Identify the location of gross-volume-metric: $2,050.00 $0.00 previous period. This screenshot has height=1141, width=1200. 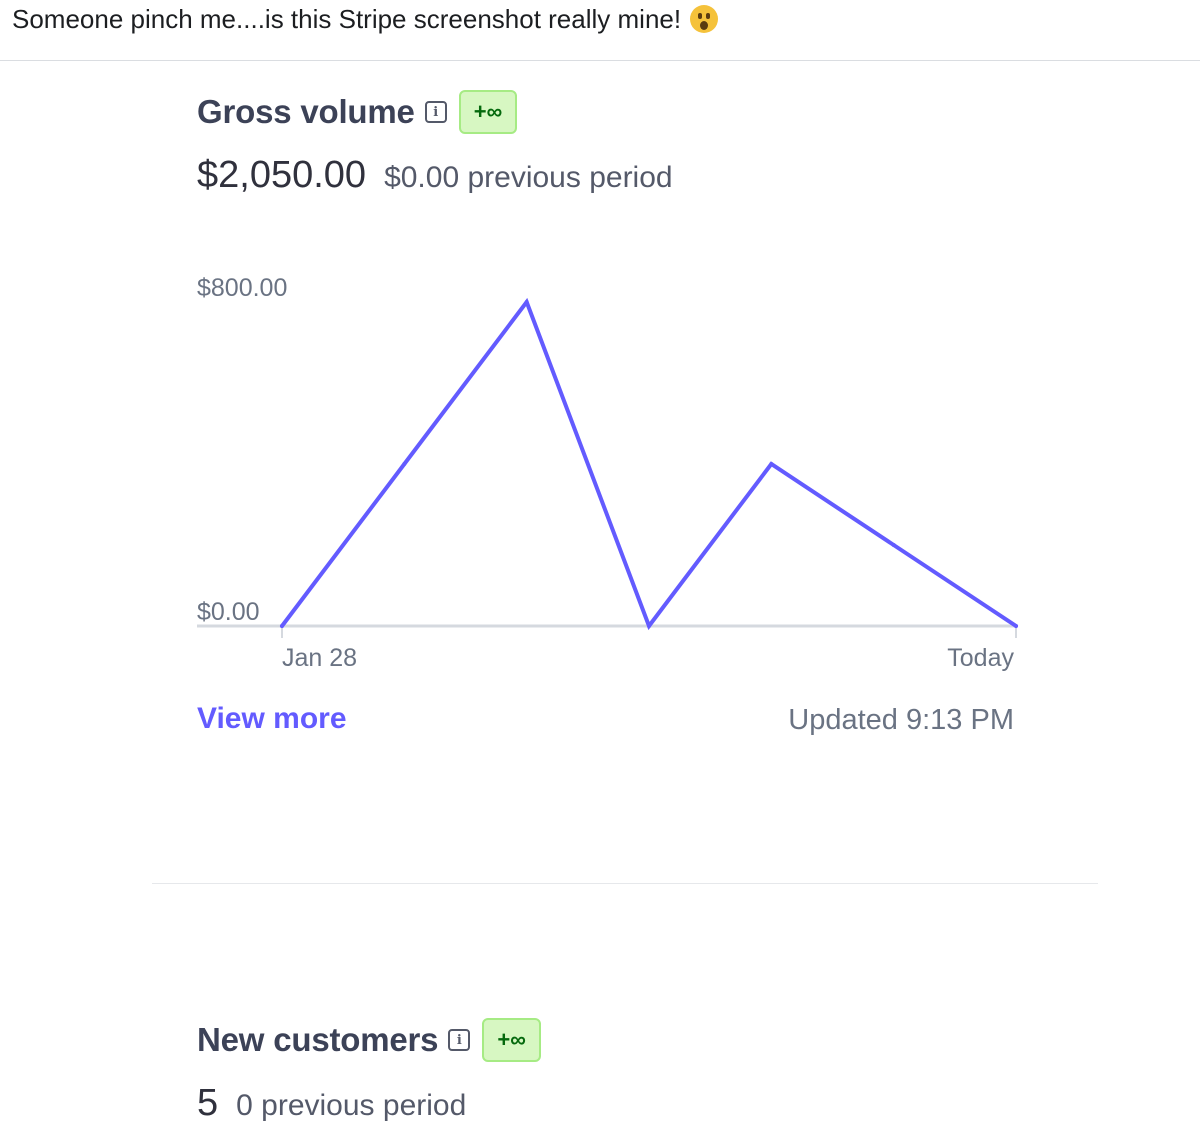
(435, 175).